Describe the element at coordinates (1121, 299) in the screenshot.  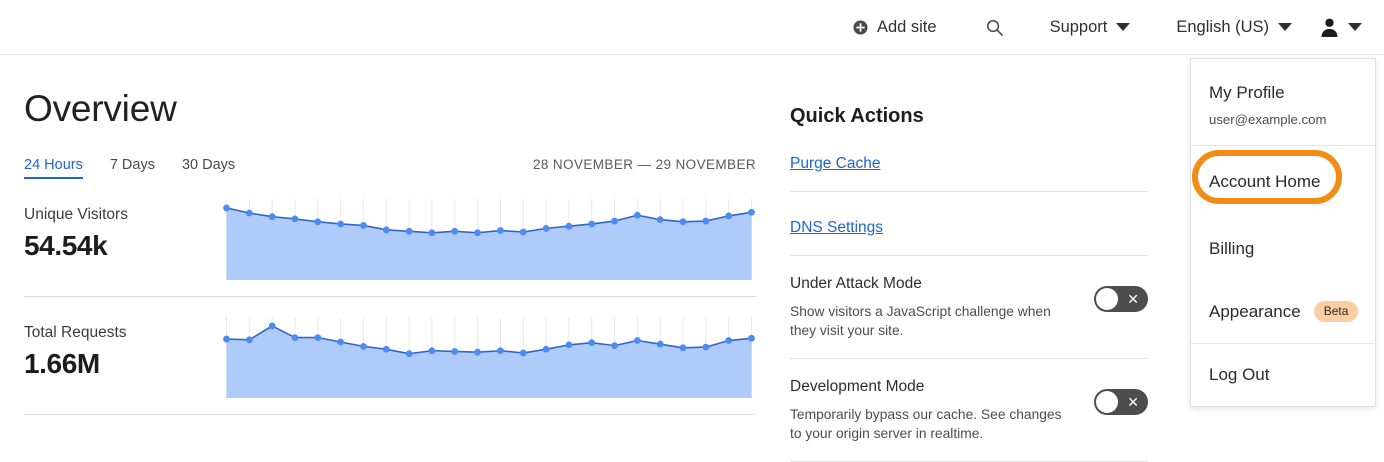
I see `under-attack-mode-toggle: ✕` at that location.